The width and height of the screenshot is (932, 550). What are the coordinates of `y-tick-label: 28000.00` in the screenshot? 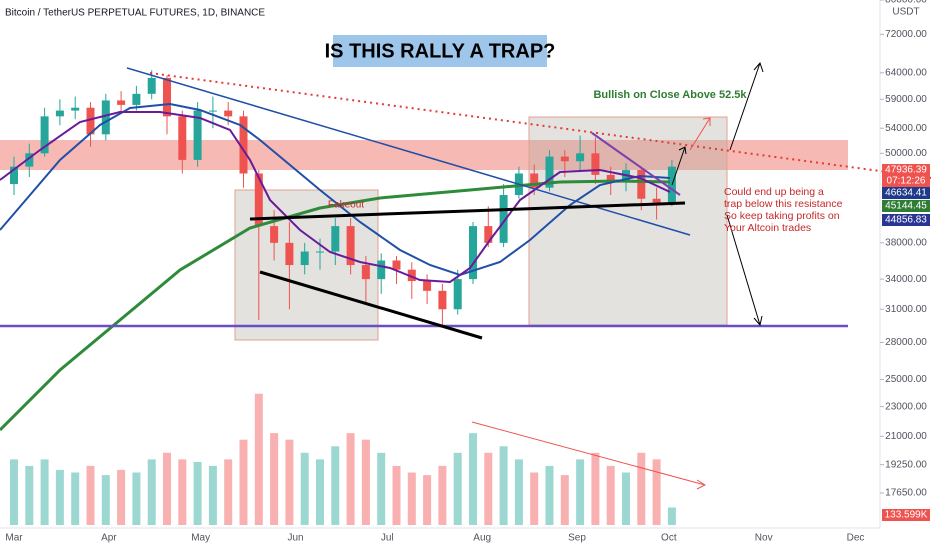 It's located at (906, 342).